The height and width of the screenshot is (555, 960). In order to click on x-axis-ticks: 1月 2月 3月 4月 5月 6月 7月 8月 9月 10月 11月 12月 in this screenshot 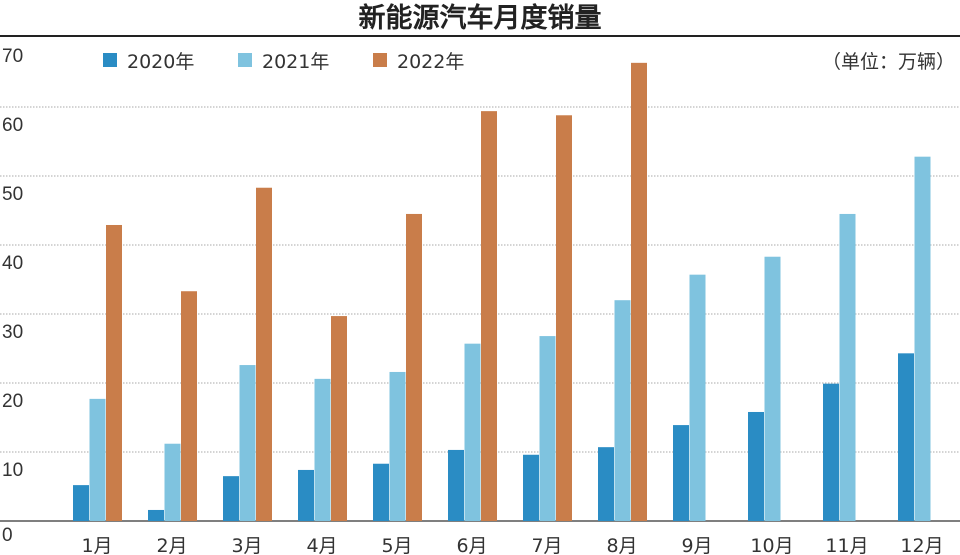, I will do `click(512, 545)`.